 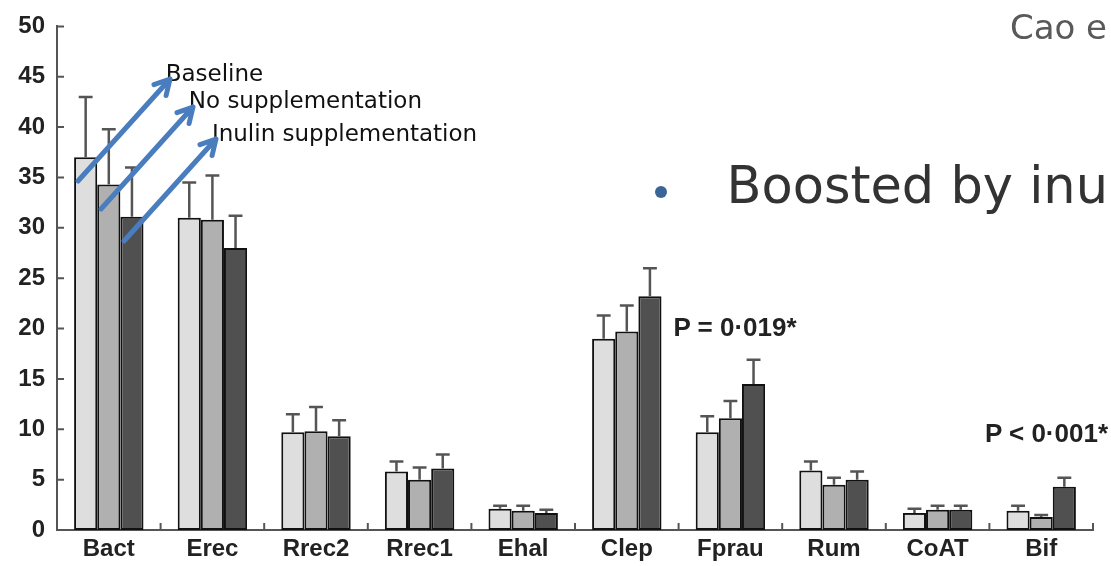 I want to click on y-tick-label: 25, so click(x=31, y=276).